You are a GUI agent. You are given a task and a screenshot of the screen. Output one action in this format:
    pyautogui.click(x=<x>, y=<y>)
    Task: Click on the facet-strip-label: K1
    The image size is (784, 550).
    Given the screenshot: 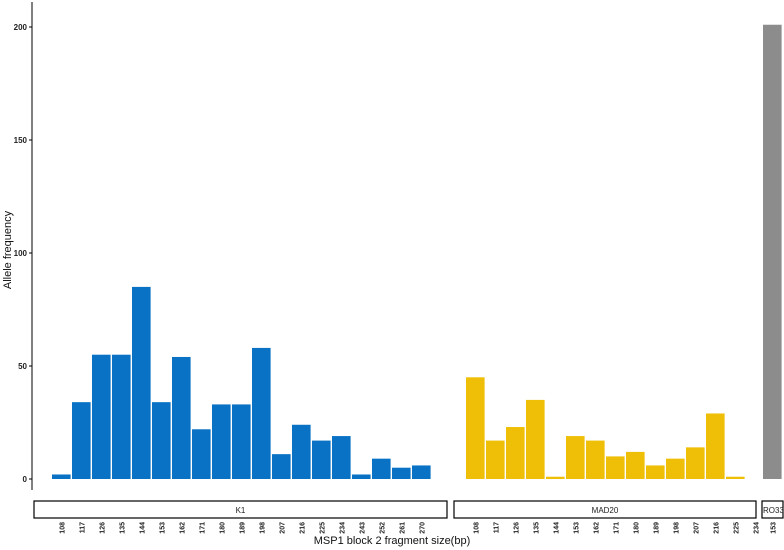 What is the action you would take?
    pyautogui.click(x=241, y=510)
    